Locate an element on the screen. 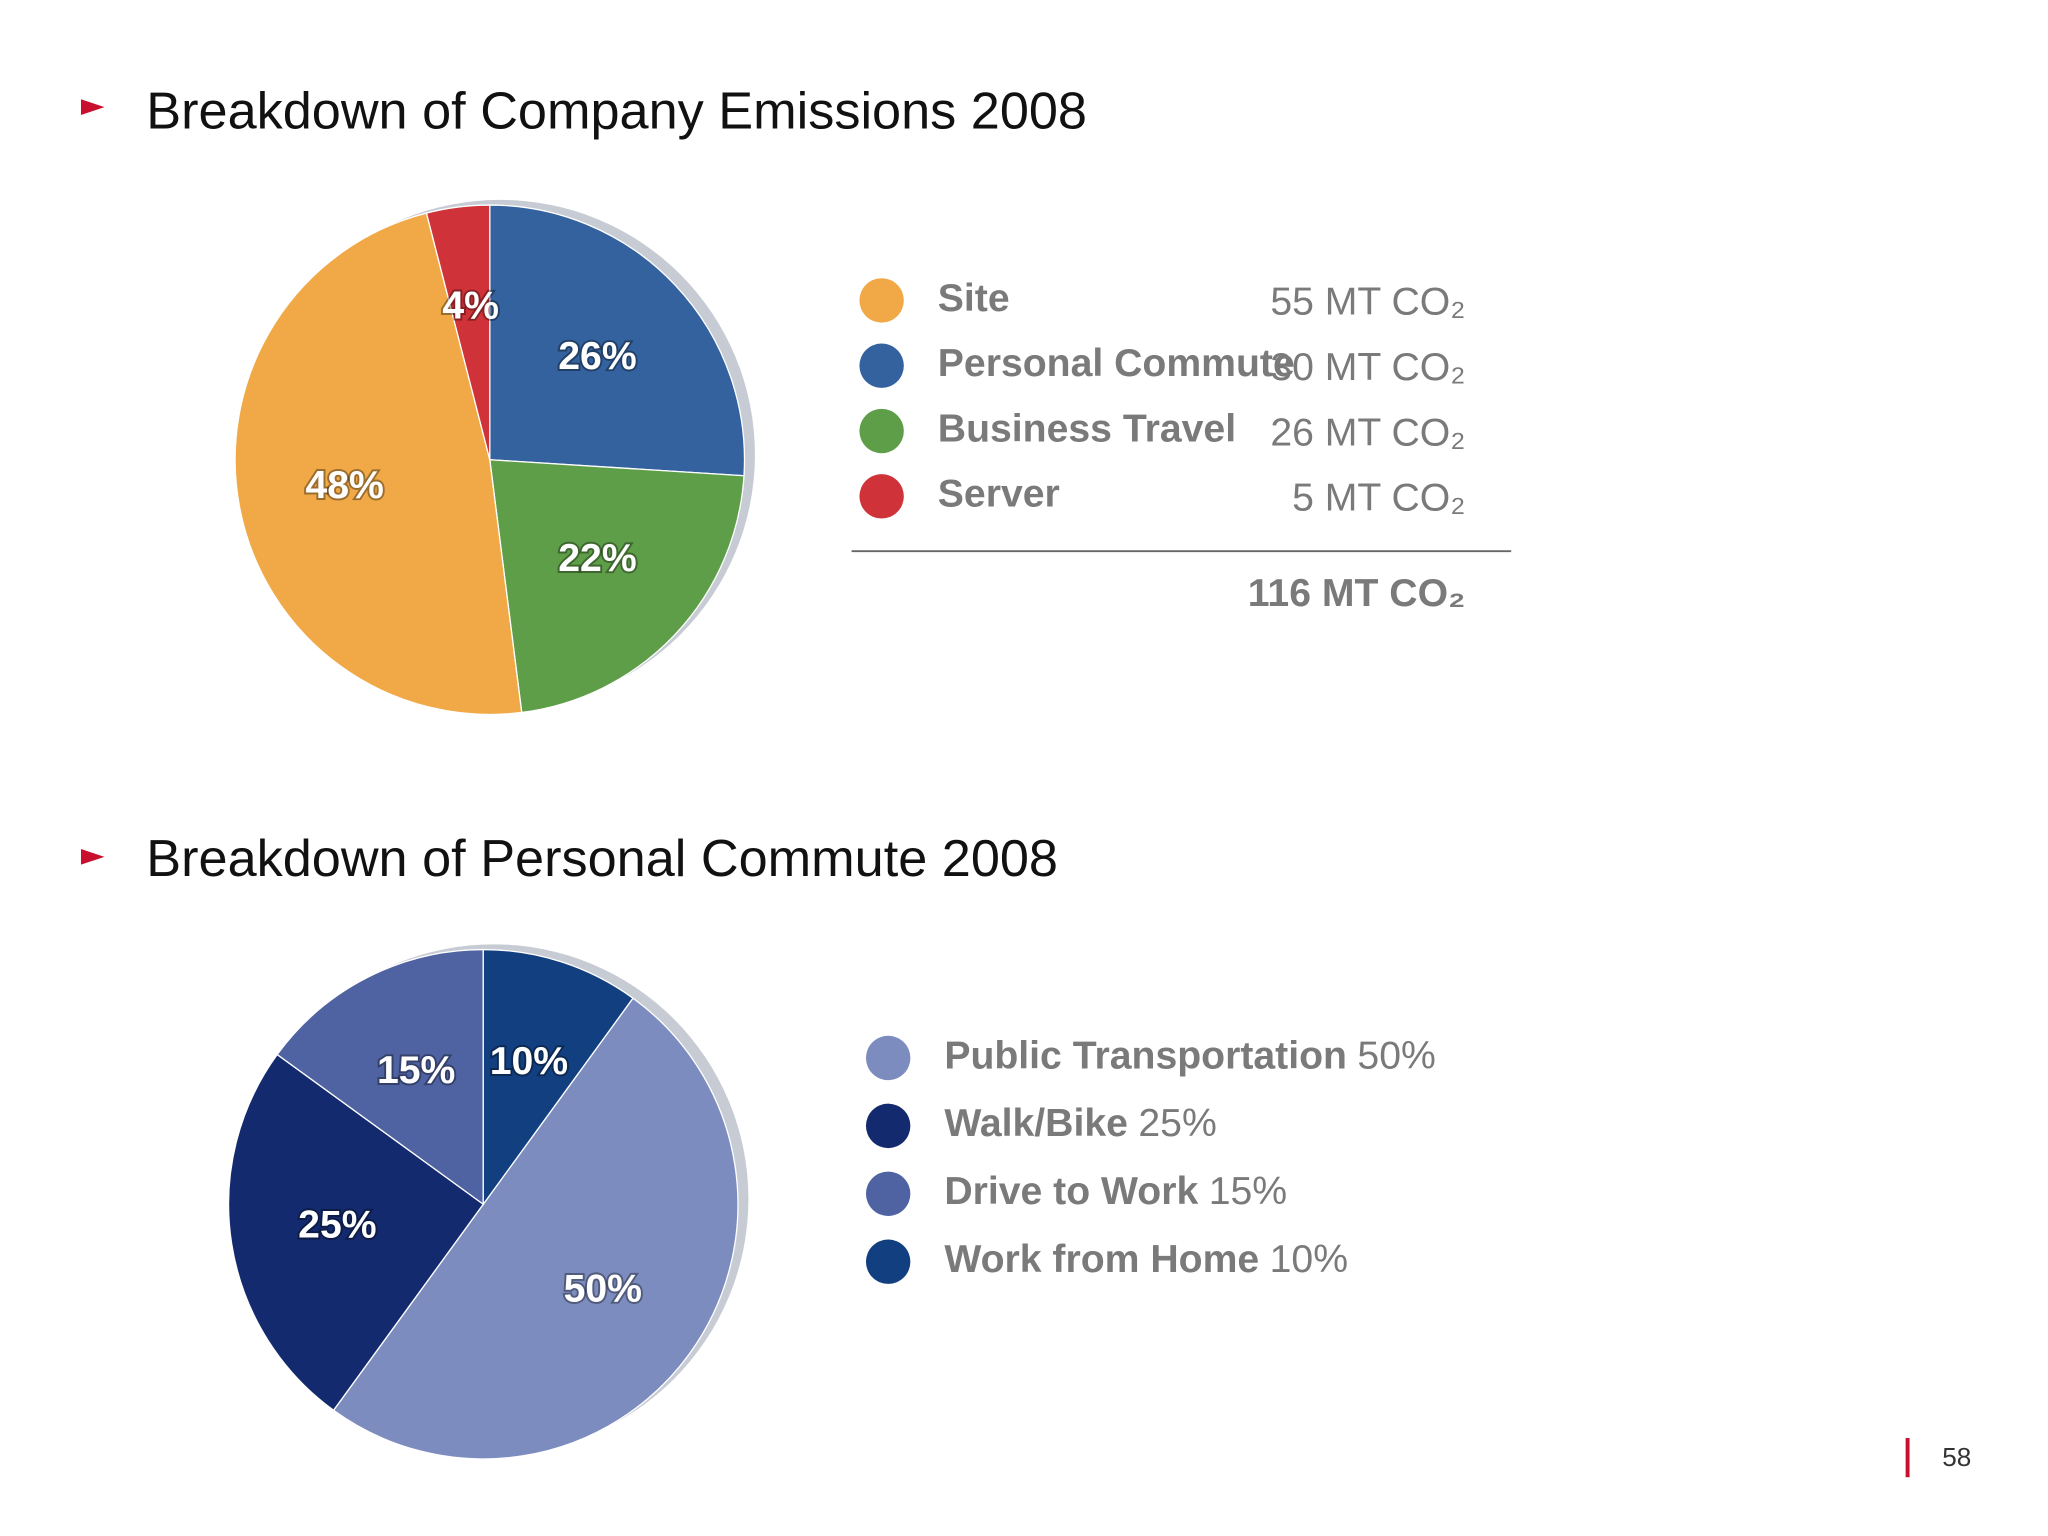 Image resolution: width=2048 pixels, height=1536 pixels. slice-label: 25% is located at coordinates (337, 1225).